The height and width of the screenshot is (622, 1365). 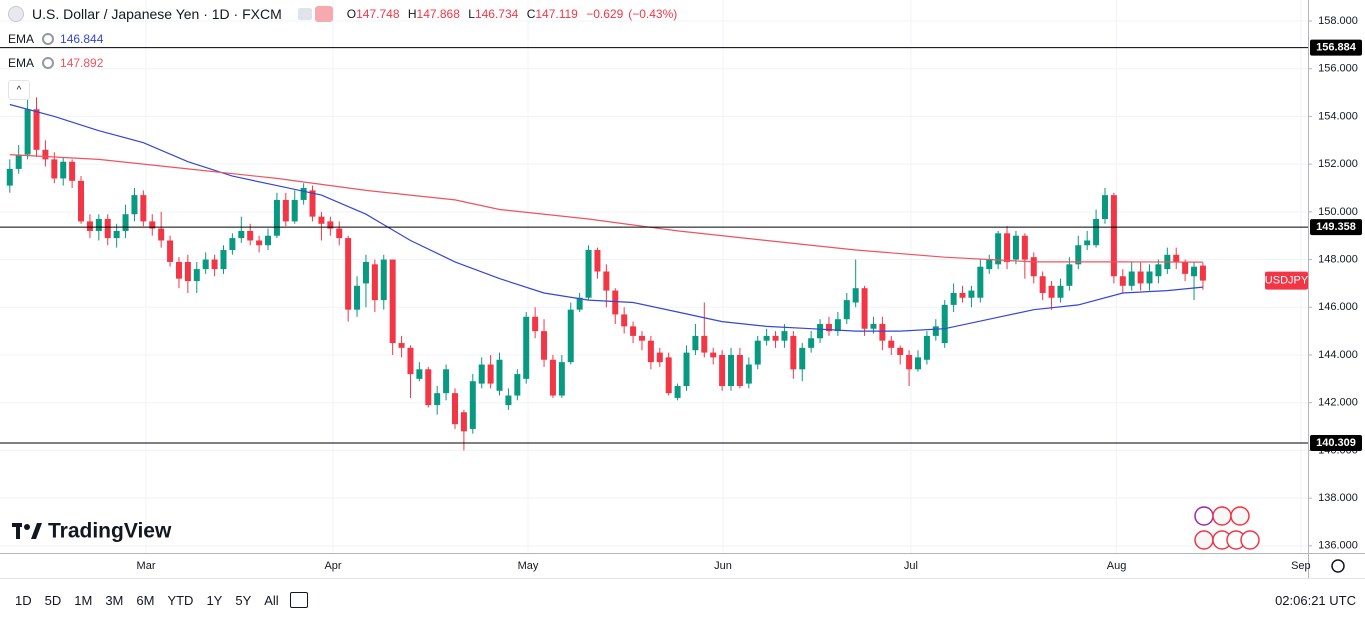 What do you see at coordinates (653, 14) in the screenshot?
I see `change-pct: (−0.43%)` at bounding box center [653, 14].